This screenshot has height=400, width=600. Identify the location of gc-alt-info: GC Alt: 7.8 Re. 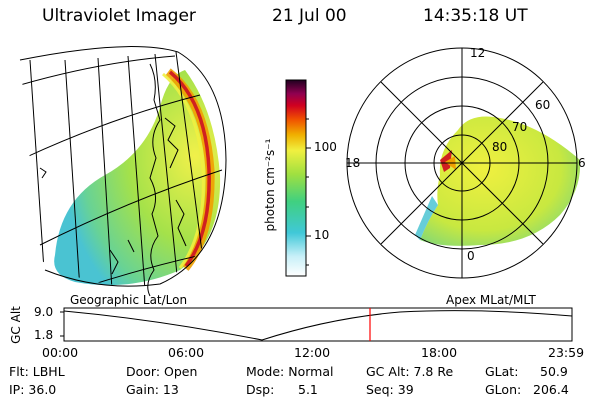
(410, 371).